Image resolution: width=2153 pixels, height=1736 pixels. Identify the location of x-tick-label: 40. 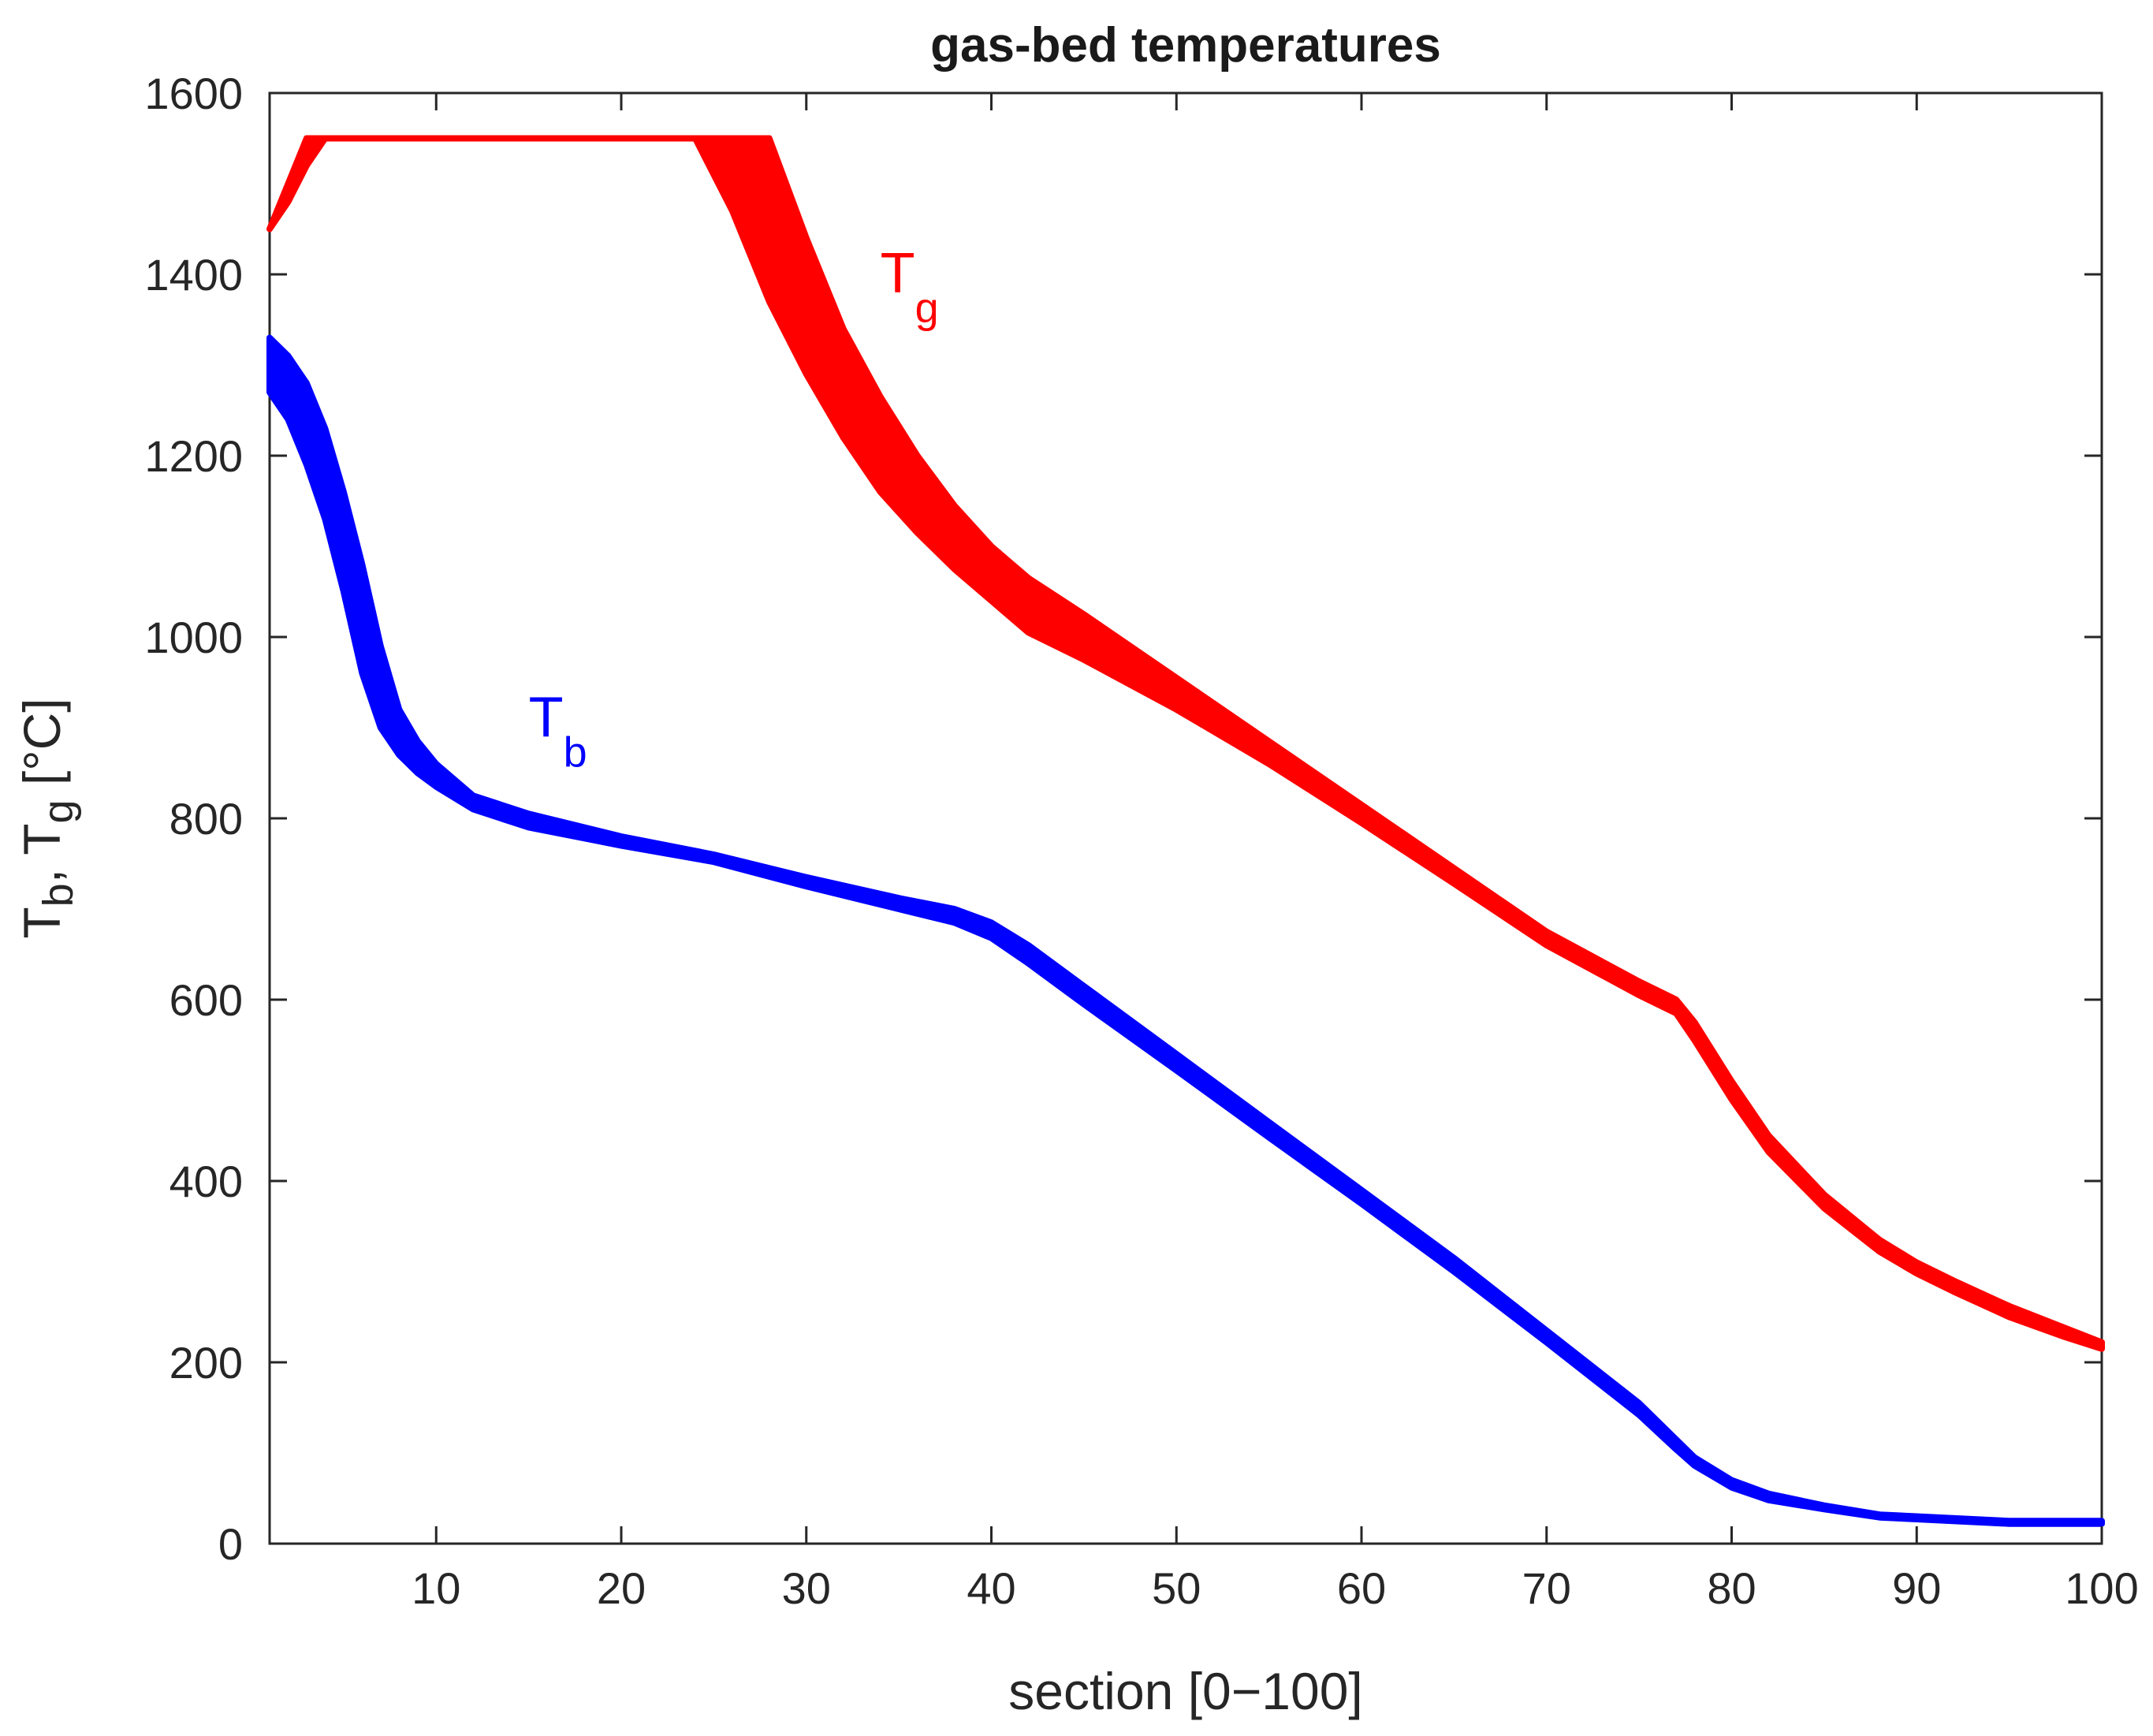
(991, 1588).